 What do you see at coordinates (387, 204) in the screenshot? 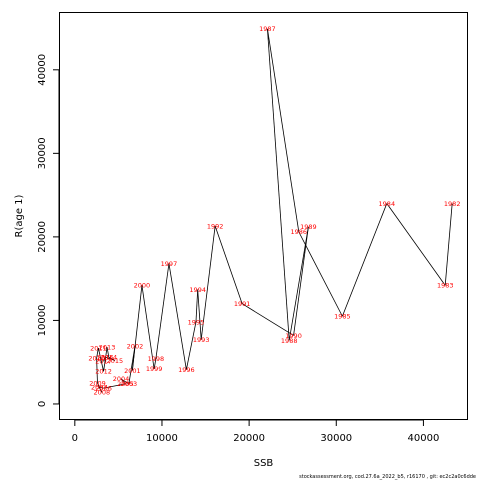
I see `year-label: 1984` at bounding box center [387, 204].